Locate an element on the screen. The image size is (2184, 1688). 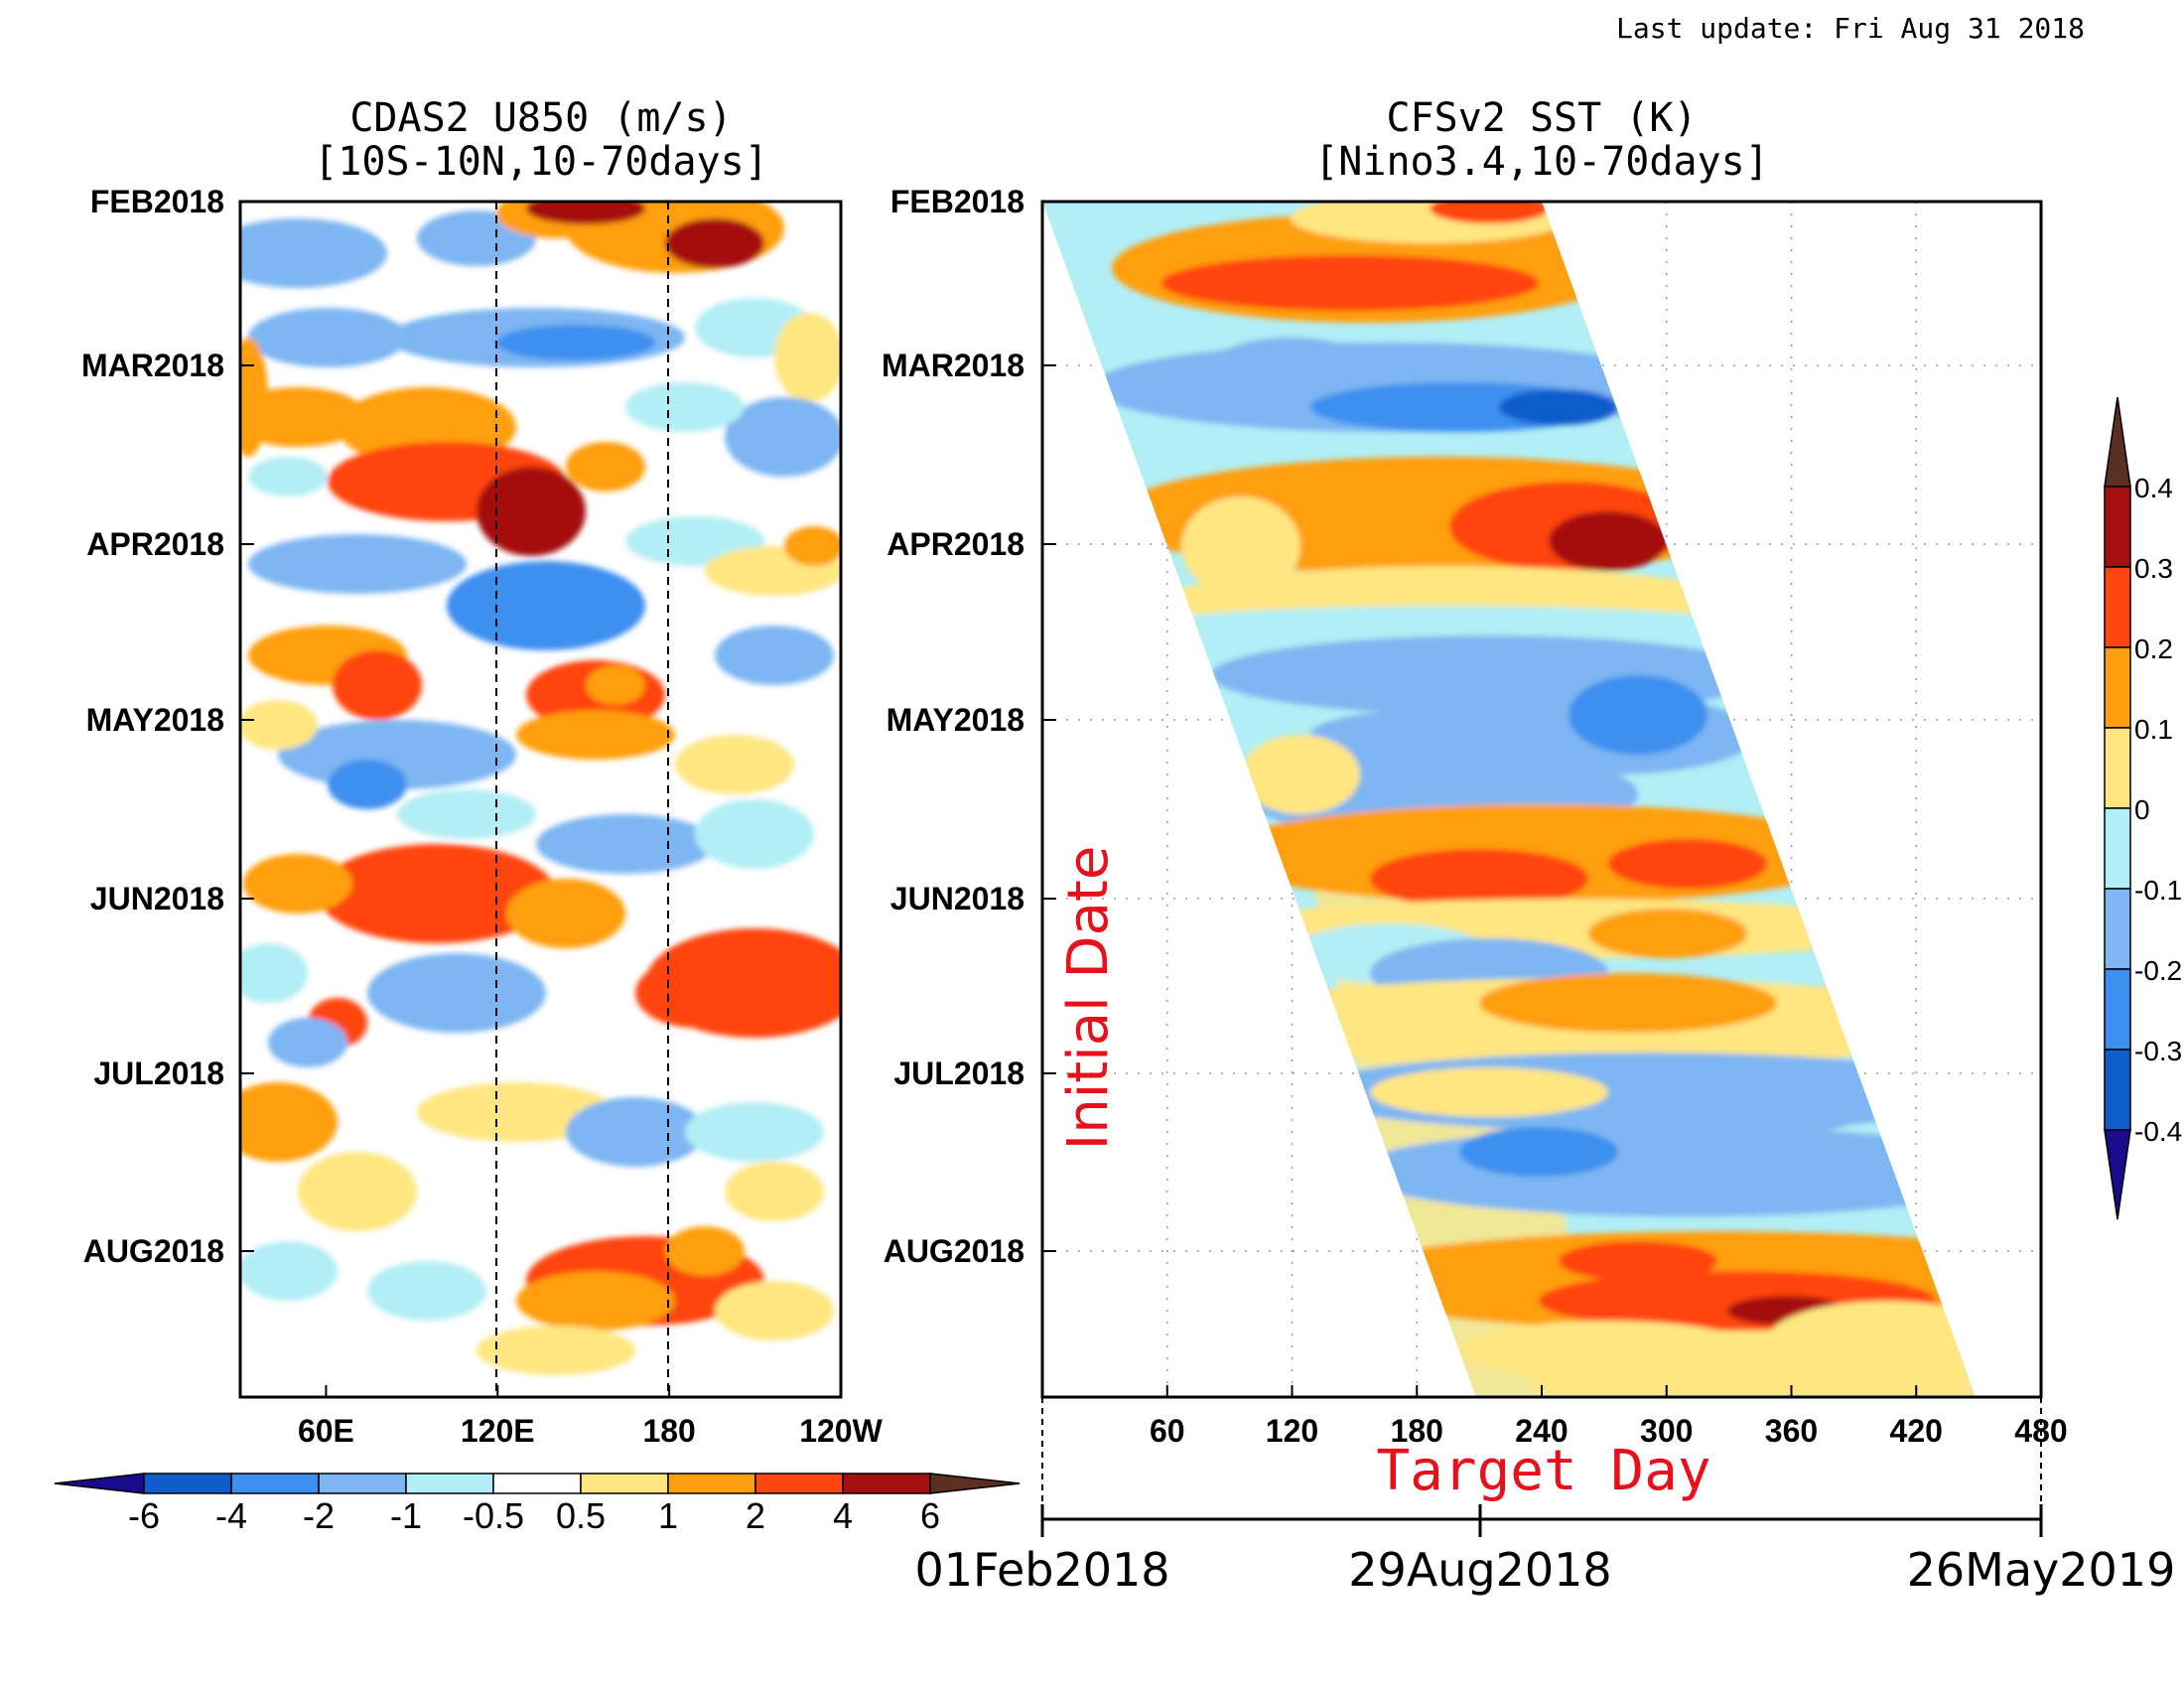
date-label-end: 26May2019 is located at coordinates (2041, 1570).